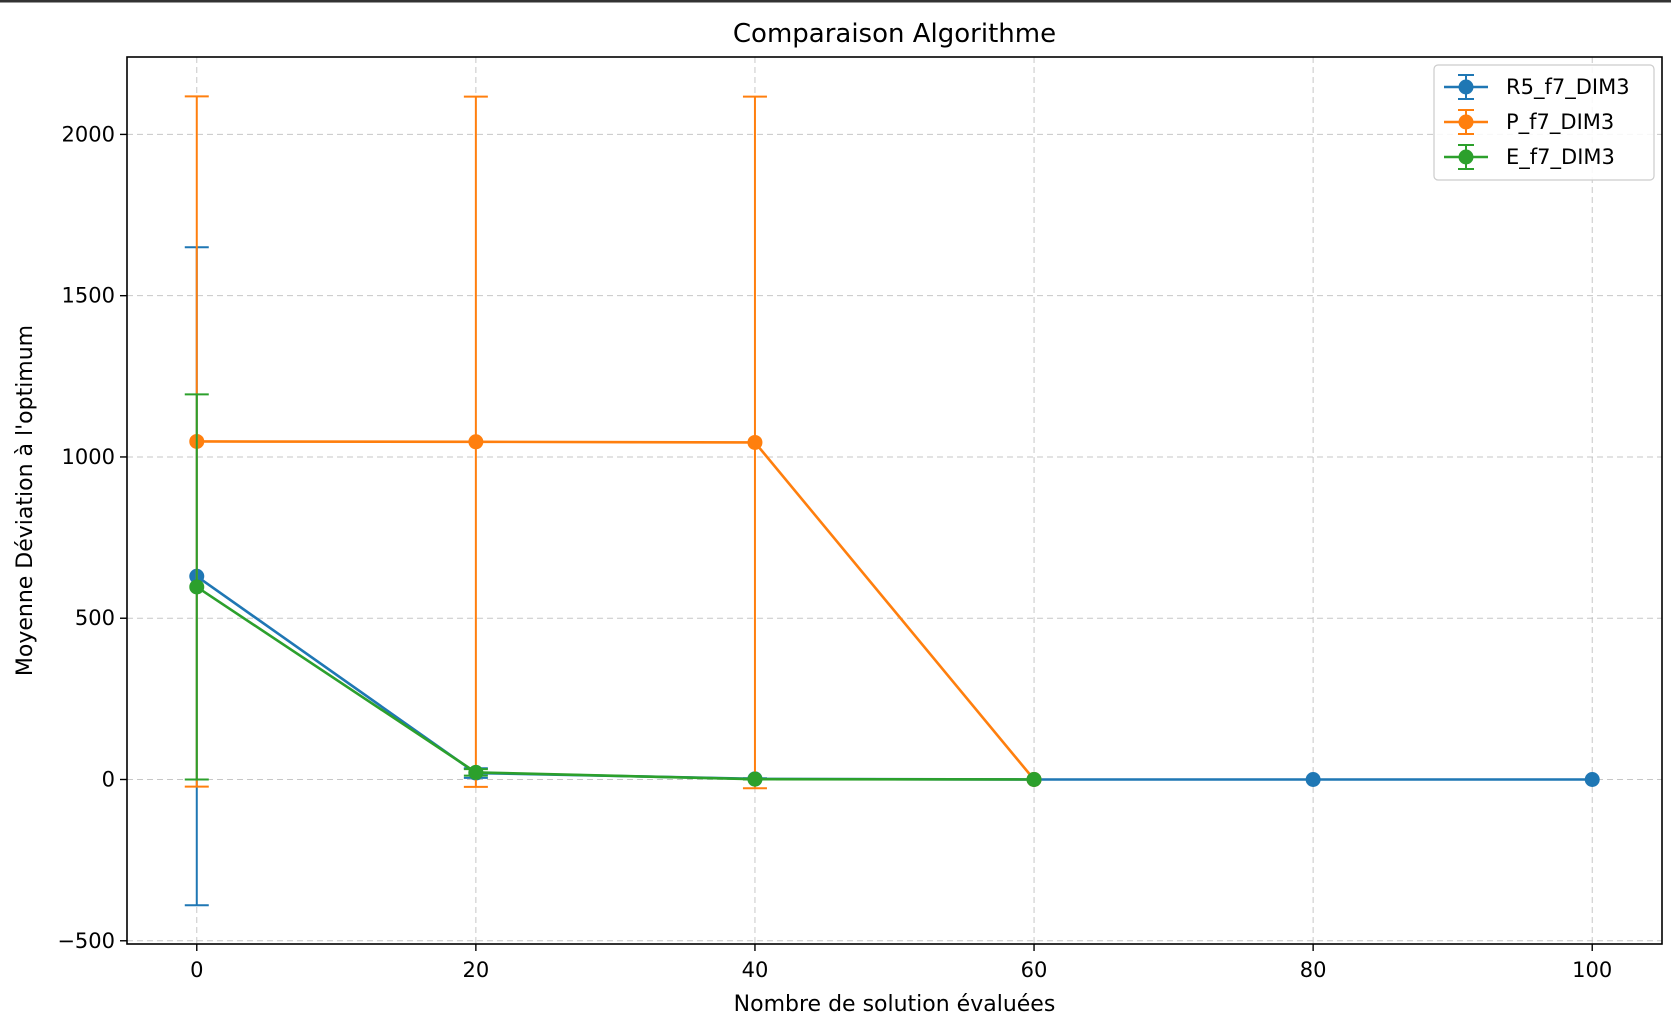  What do you see at coordinates (894, 34) in the screenshot?
I see `chart-title: Comparaison Algorithme` at bounding box center [894, 34].